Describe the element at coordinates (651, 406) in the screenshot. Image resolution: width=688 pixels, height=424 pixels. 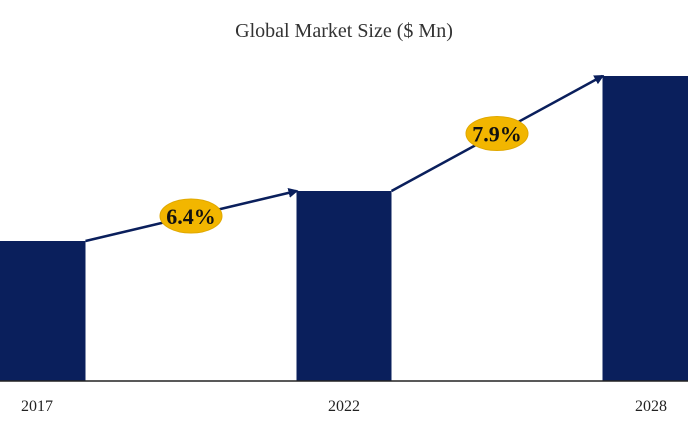
I see `x-tick-label-2028: 2028` at that location.